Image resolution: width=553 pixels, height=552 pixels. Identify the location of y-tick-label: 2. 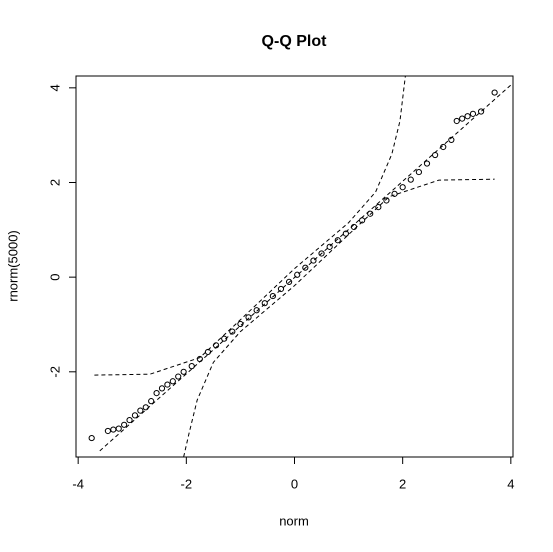
(54, 182).